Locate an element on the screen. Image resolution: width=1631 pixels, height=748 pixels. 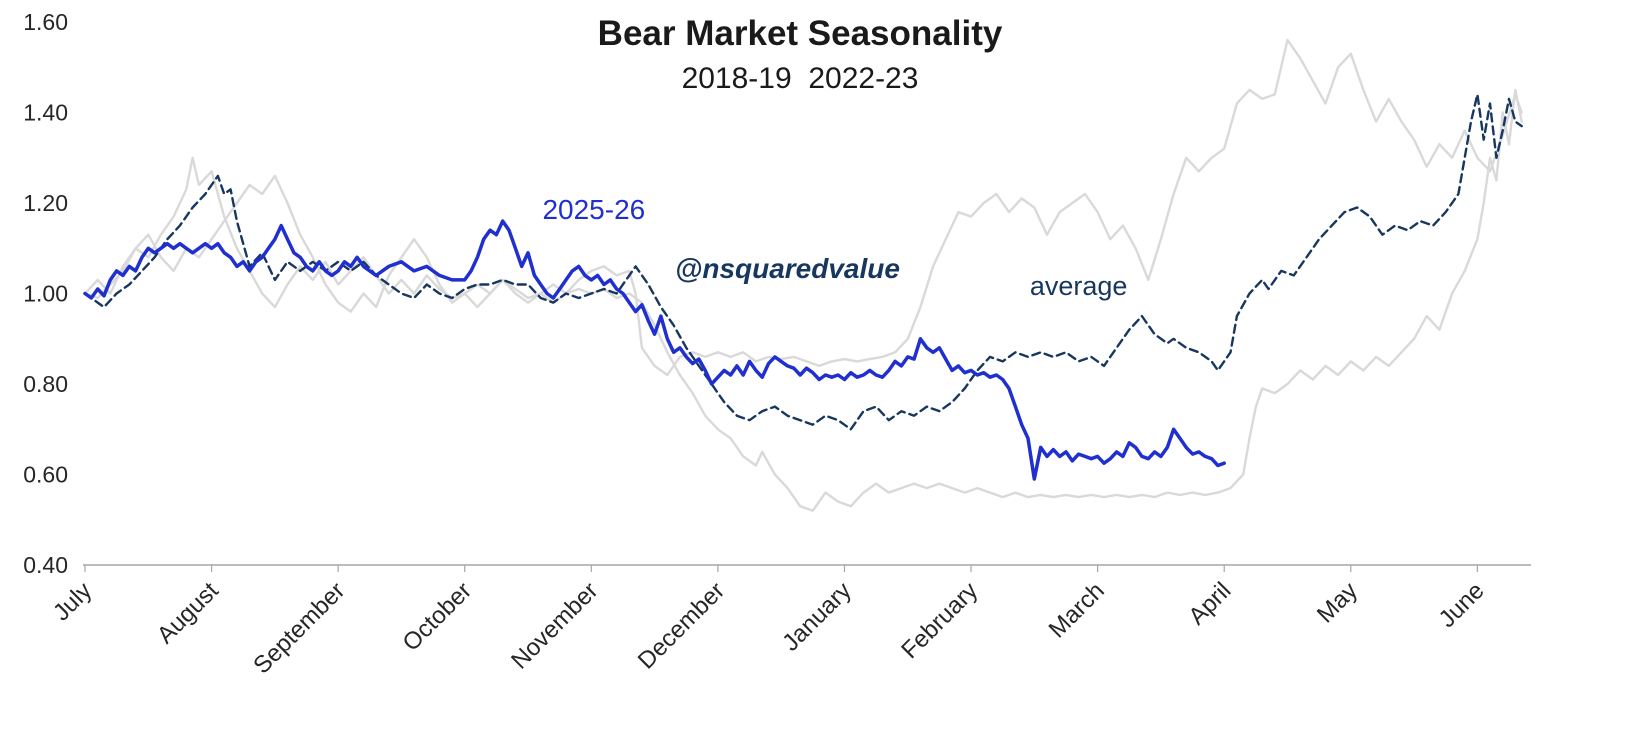
chart-title: Bear Market Seasonality is located at coordinates (800, 33).